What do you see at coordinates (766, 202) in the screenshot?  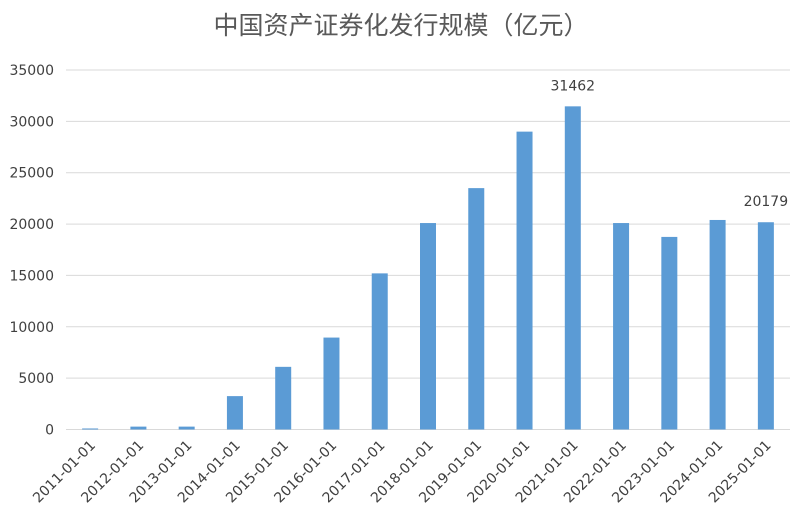 I see `data-label: 20179` at bounding box center [766, 202].